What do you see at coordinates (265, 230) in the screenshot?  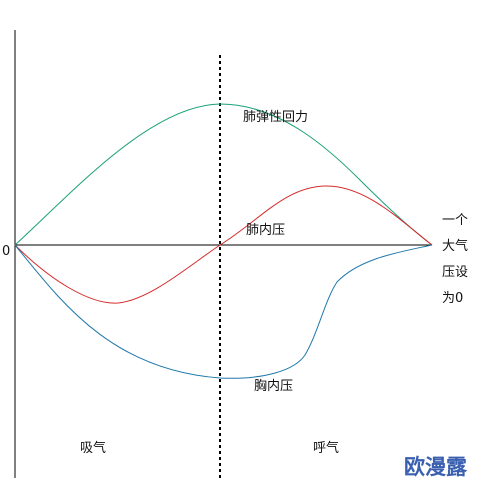 I see `alveolar-pressure-label: 肺内压` at bounding box center [265, 230].